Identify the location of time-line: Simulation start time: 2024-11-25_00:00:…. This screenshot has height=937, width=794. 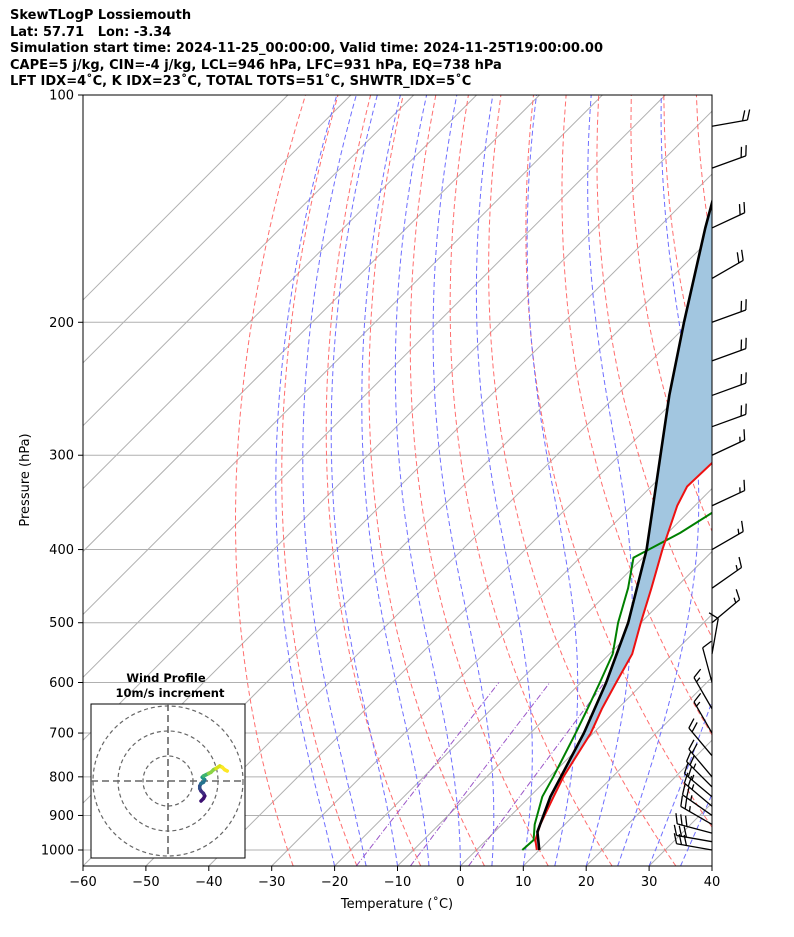
(306, 49).